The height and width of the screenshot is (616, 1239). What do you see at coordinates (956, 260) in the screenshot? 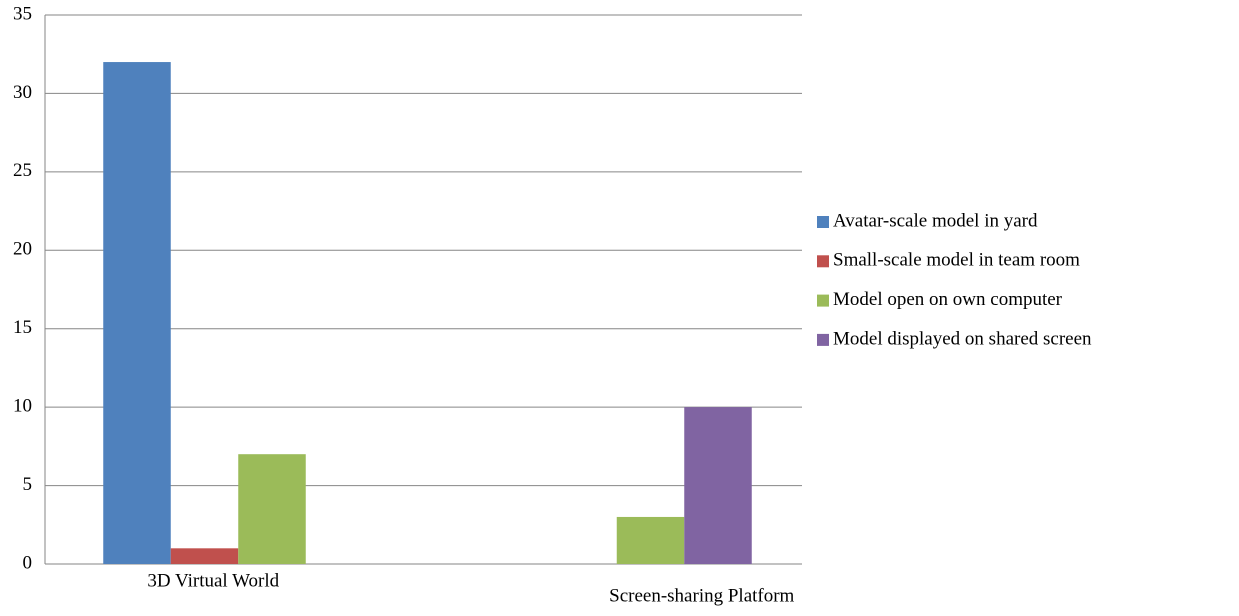
I see `legend-label: Small-scale model in team room` at bounding box center [956, 260].